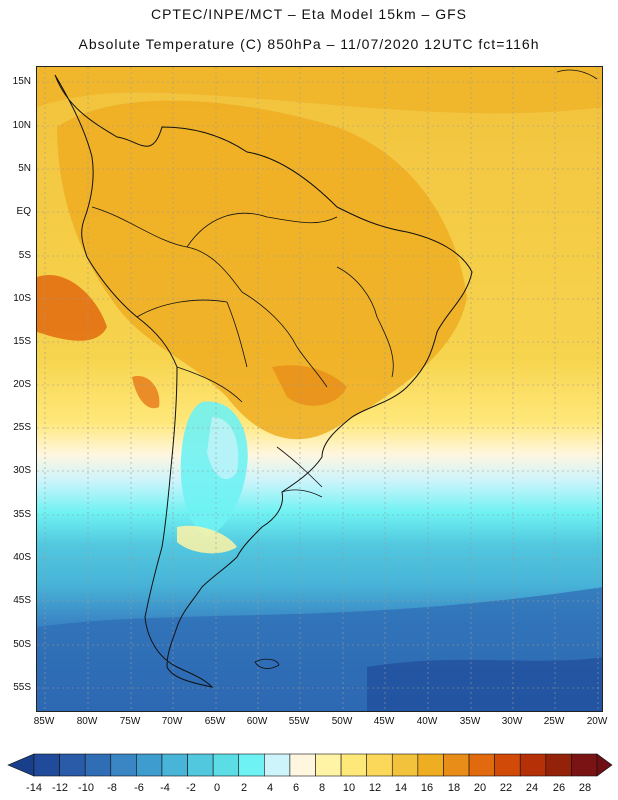 This screenshot has height=800, width=618. I want to click on lat-label: 35S, so click(22, 514).